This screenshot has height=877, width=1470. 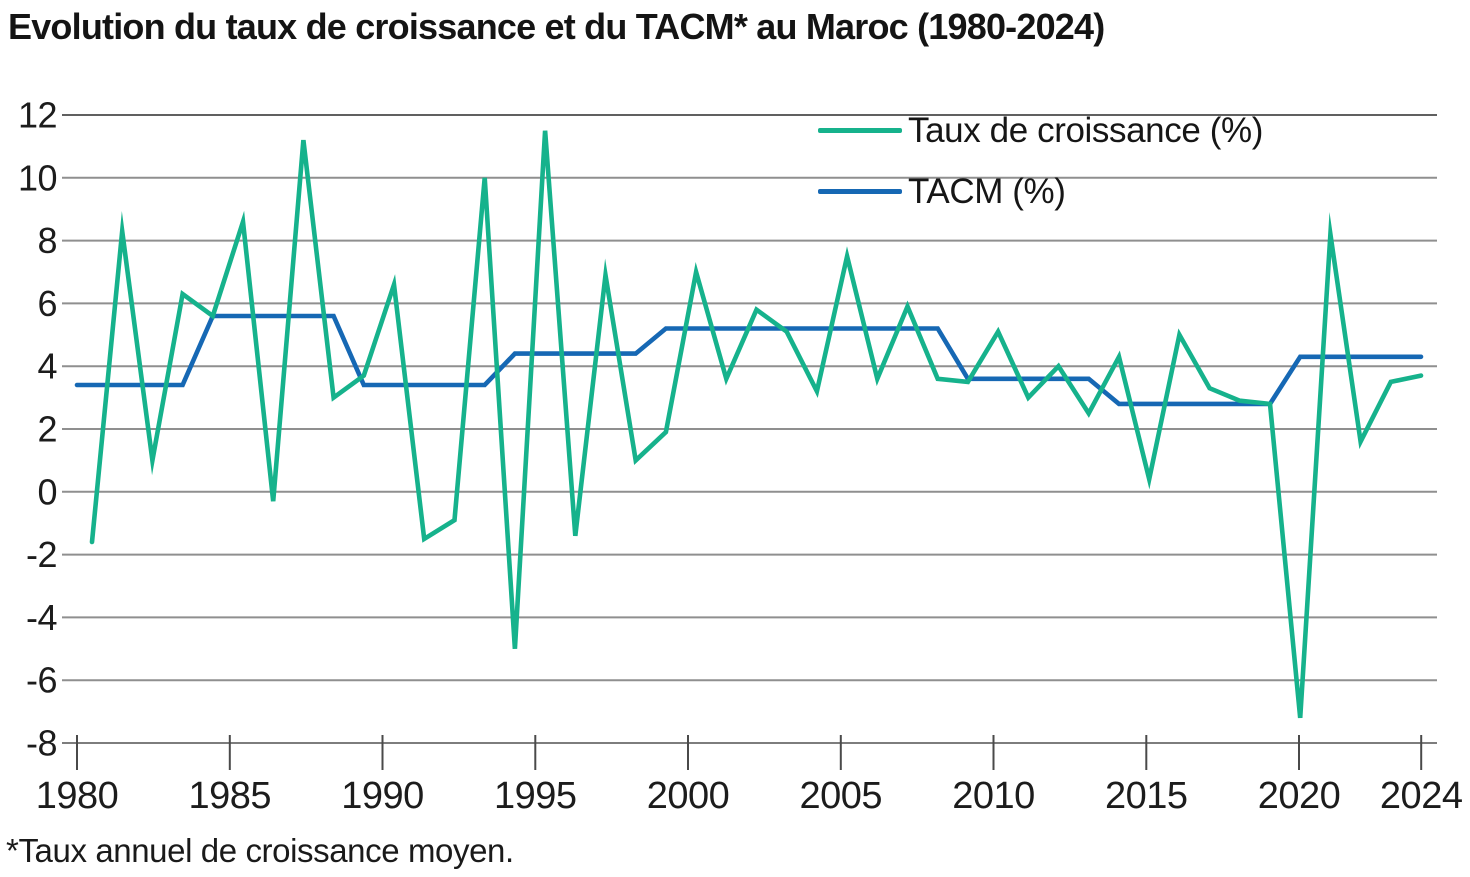 What do you see at coordinates (993, 796) in the screenshot?
I see `x-tick-label-2010: 2010` at bounding box center [993, 796].